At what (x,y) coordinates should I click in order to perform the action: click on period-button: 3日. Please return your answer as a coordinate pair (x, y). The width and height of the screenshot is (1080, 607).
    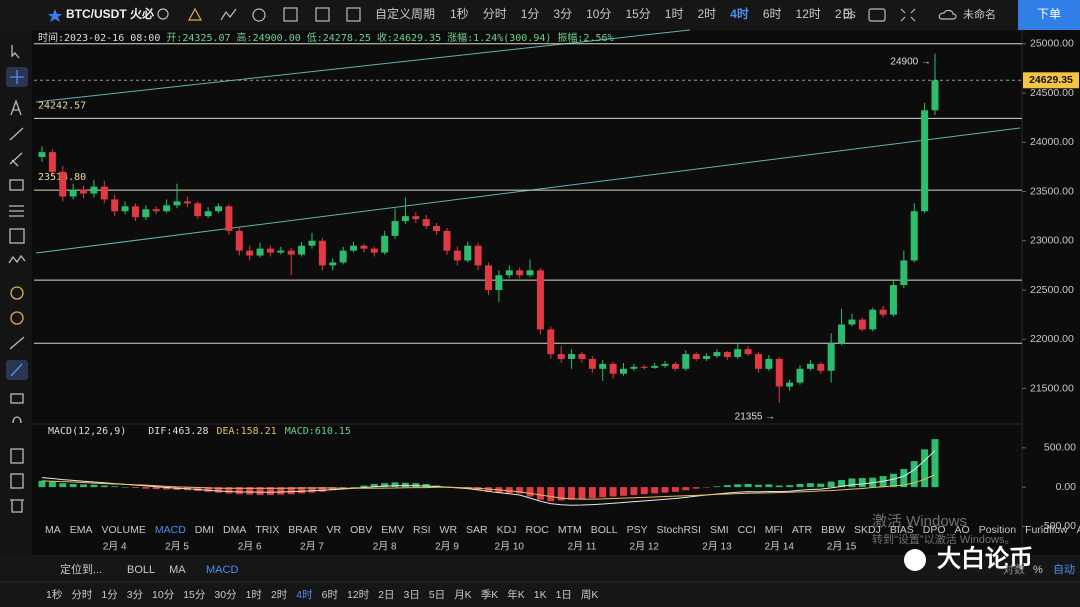
    Looking at the image, I should click on (412, 595).